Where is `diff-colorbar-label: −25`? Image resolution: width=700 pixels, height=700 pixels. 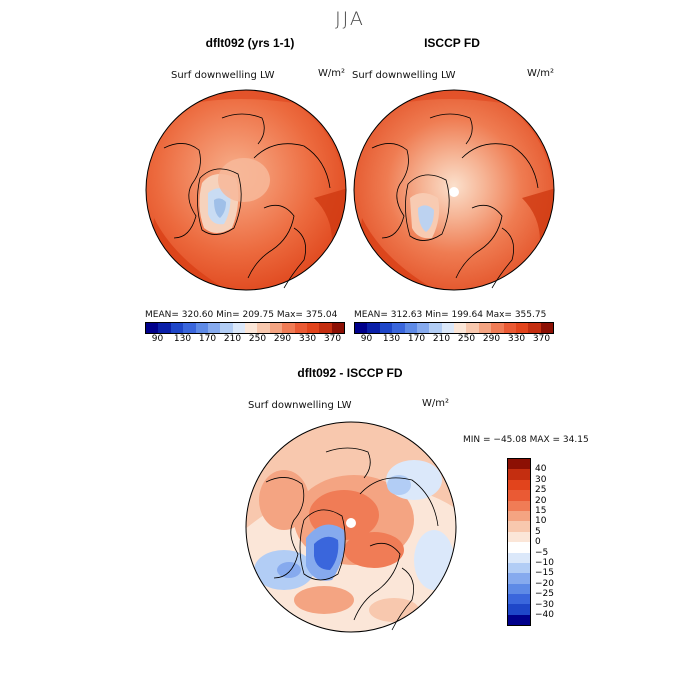
diff-colorbar-label: −25 is located at coordinates (544, 594).